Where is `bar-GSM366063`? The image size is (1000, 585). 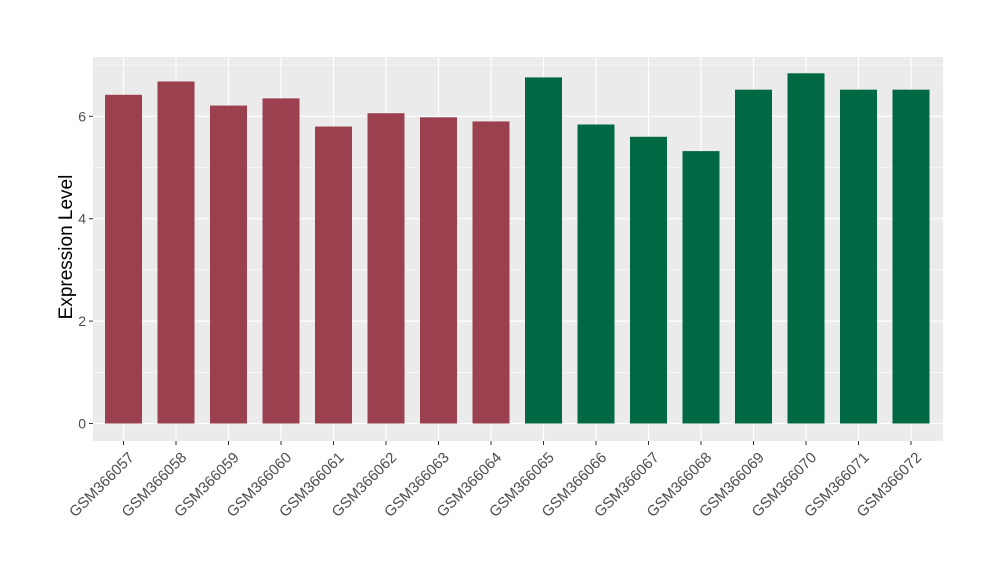 bar-GSM366063 is located at coordinates (438, 270).